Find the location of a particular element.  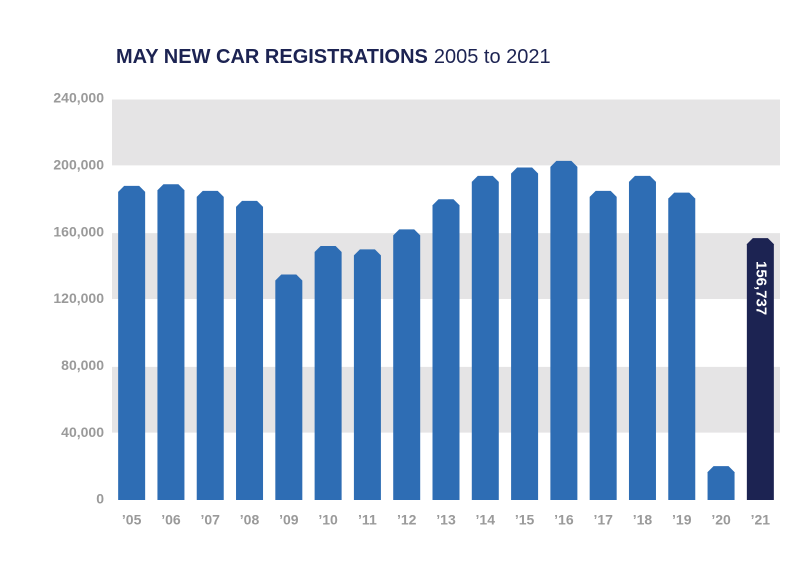

chart-title-line: MAY NEW CAR REGISTRATIONS 2005 to 2021 is located at coordinates (333, 57).